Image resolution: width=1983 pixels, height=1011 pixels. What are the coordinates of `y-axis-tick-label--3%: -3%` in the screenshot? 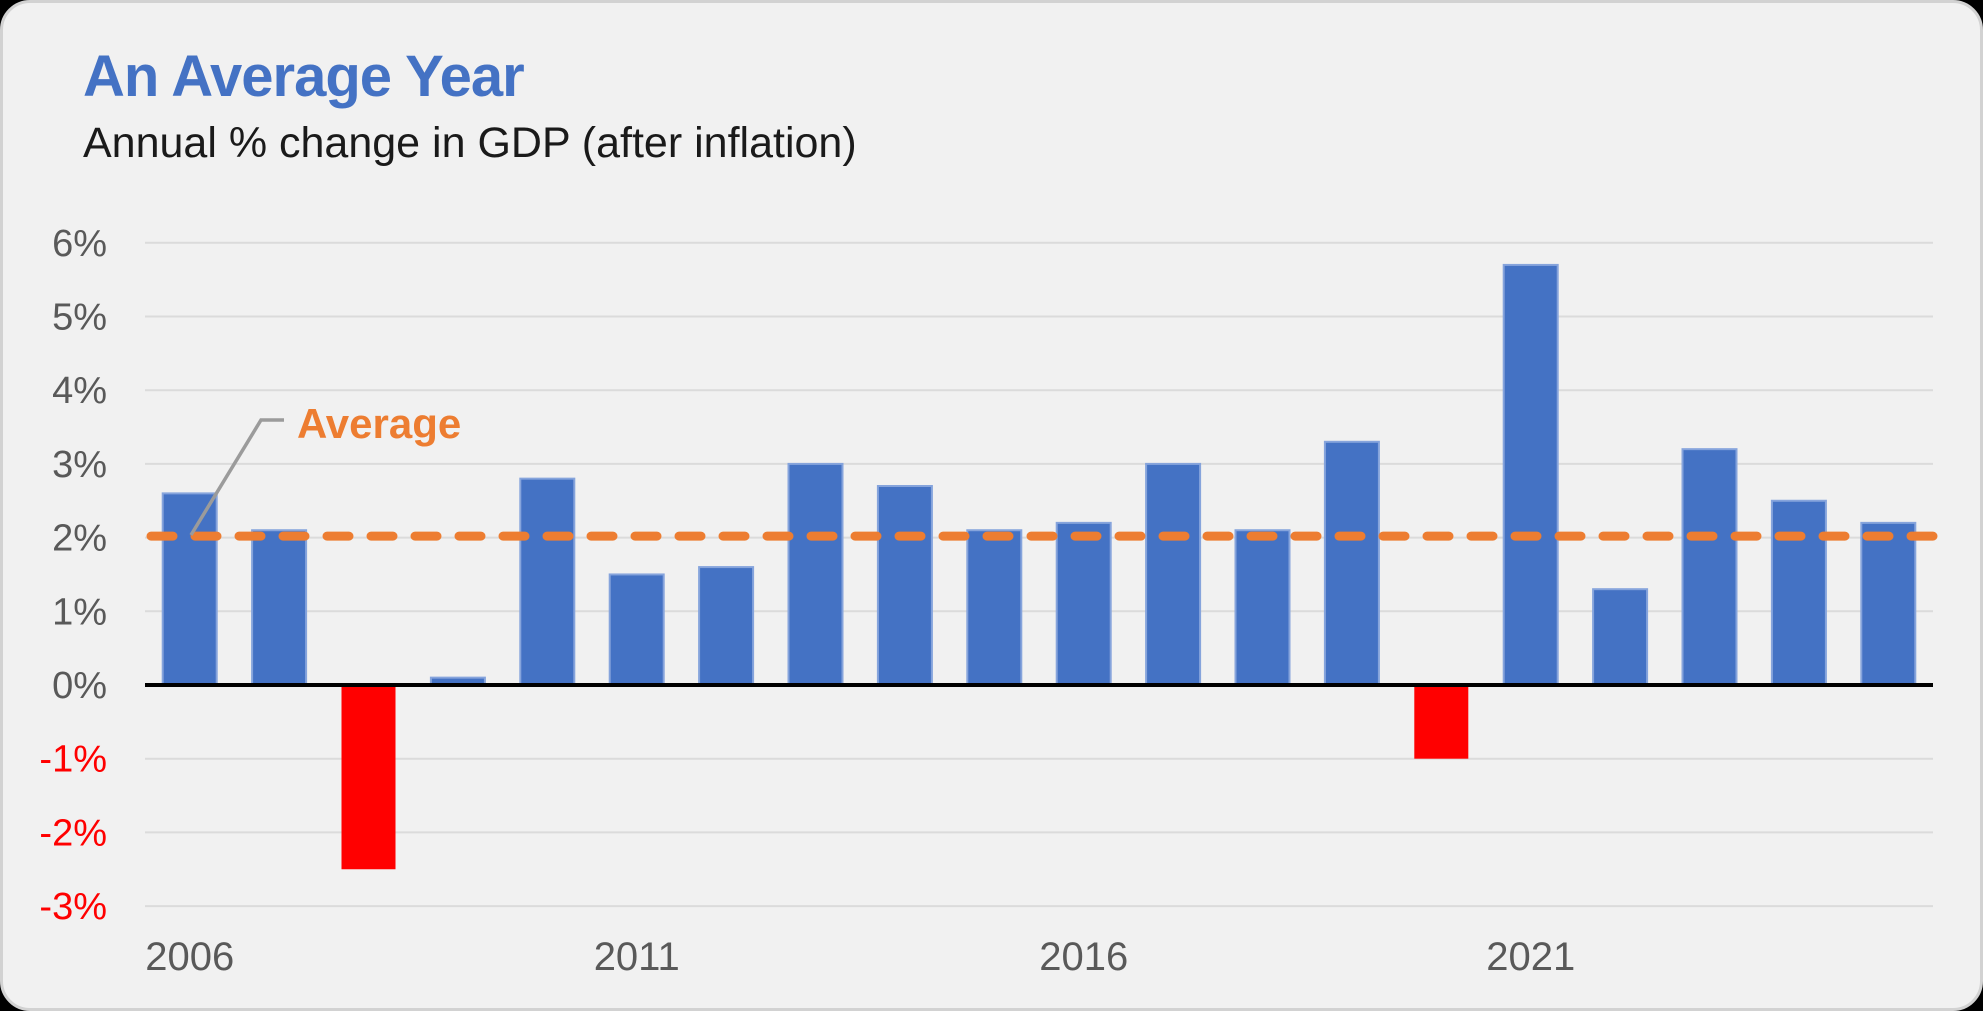 It's located at (73, 907).